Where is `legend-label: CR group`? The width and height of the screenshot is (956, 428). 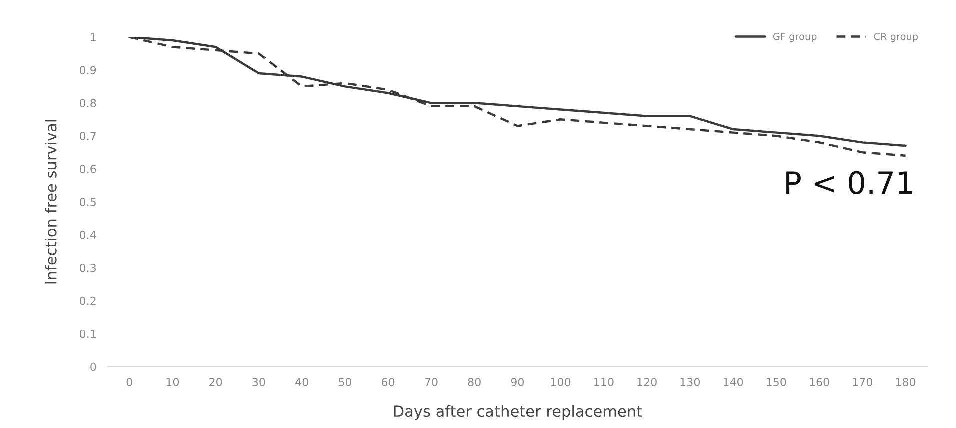
legend-label: CR group is located at coordinates (896, 37).